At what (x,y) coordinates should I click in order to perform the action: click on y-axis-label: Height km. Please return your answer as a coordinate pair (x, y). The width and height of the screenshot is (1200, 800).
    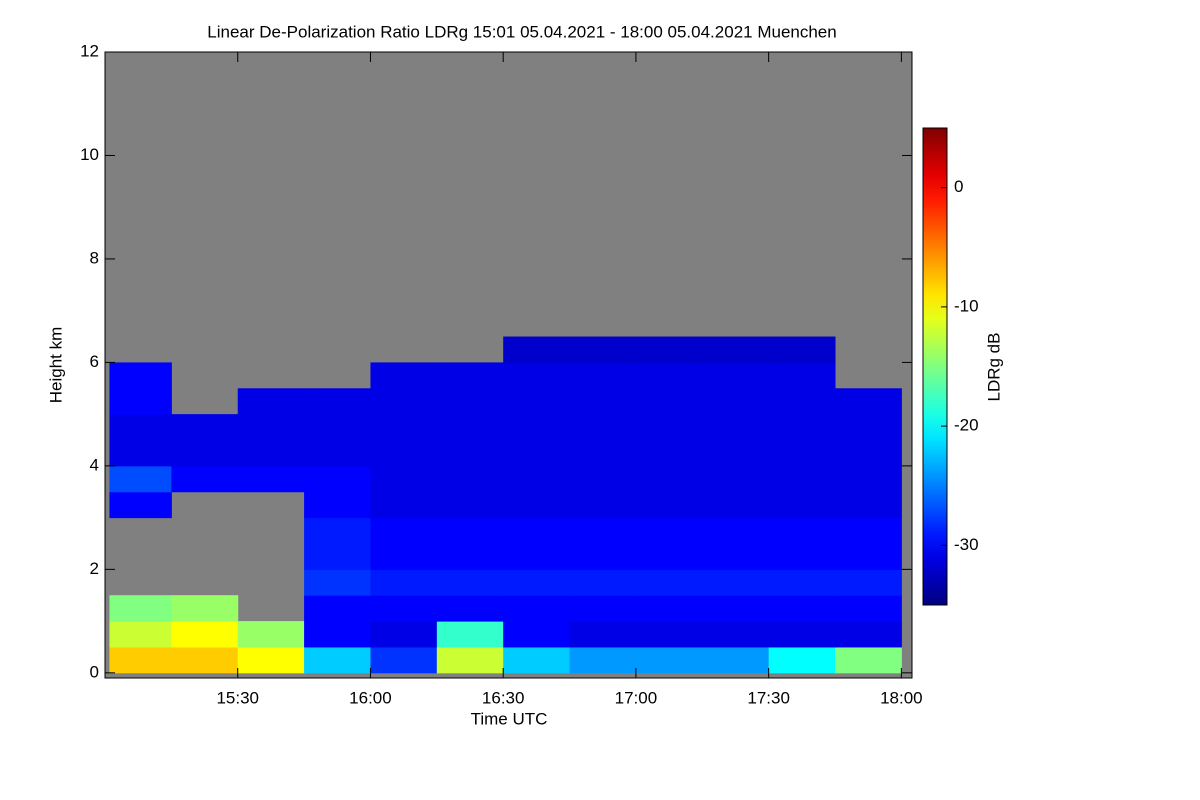
    Looking at the image, I should click on (55, 365).